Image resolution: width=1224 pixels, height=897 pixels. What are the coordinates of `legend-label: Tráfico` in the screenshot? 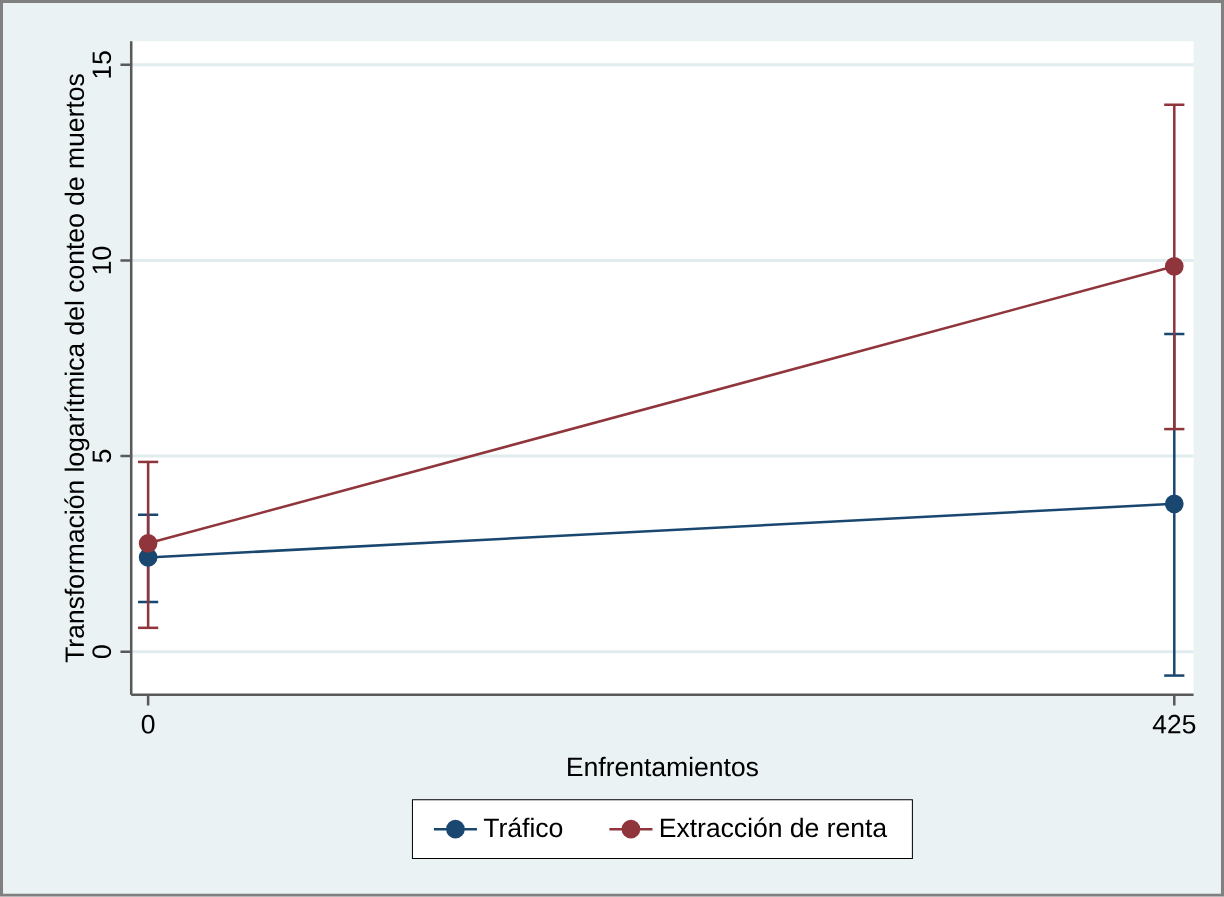 It's located at (523, 827).